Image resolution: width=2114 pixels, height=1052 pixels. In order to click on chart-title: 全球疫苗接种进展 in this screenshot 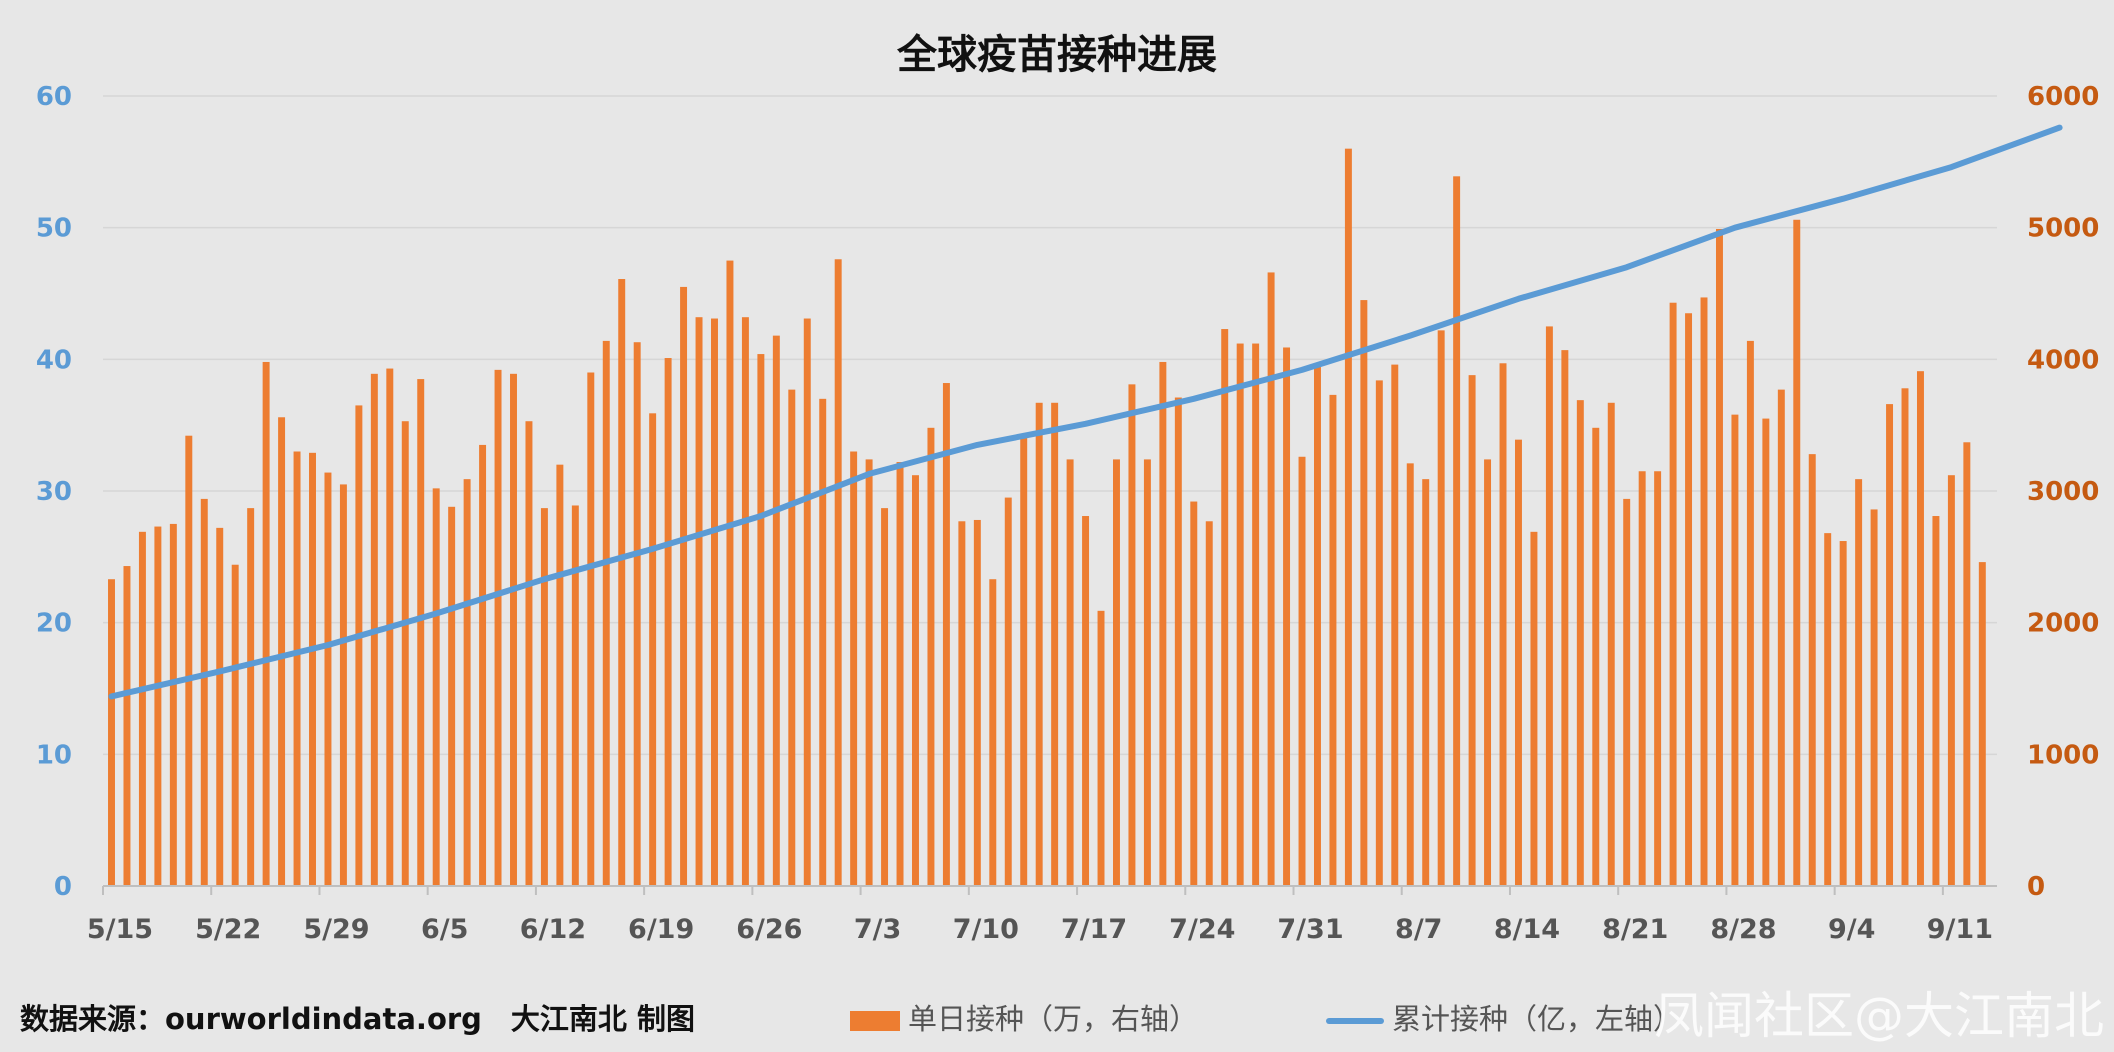, I will do `click(1057, 55)`.